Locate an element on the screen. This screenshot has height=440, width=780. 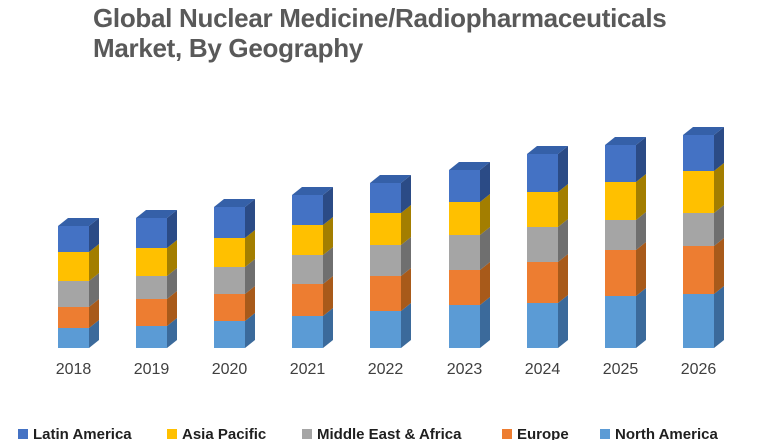
legend-label: Middle East & Africa is located at coordinates (389, 433).